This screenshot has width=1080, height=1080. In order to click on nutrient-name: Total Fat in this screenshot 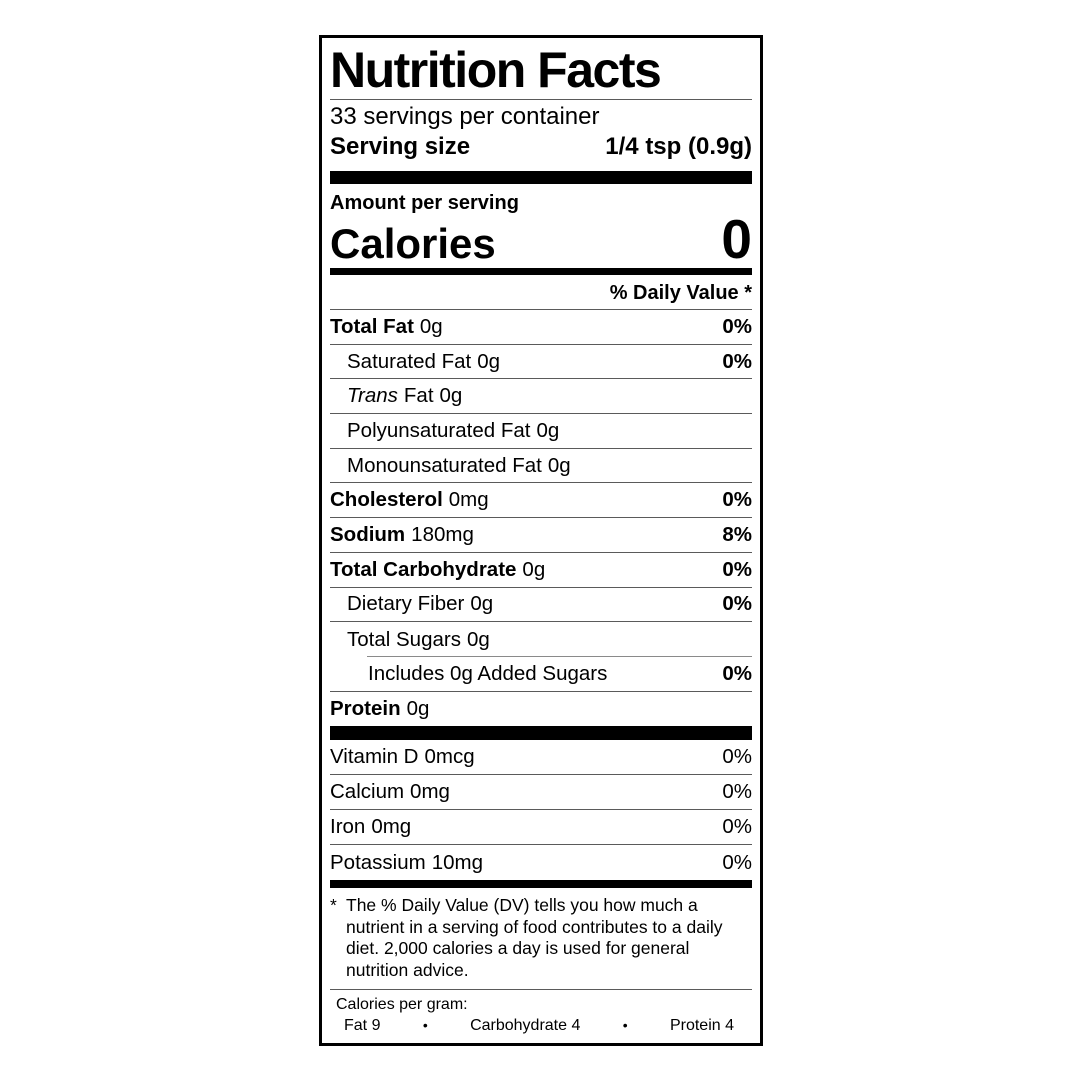, I will do `click(372, 326)`.